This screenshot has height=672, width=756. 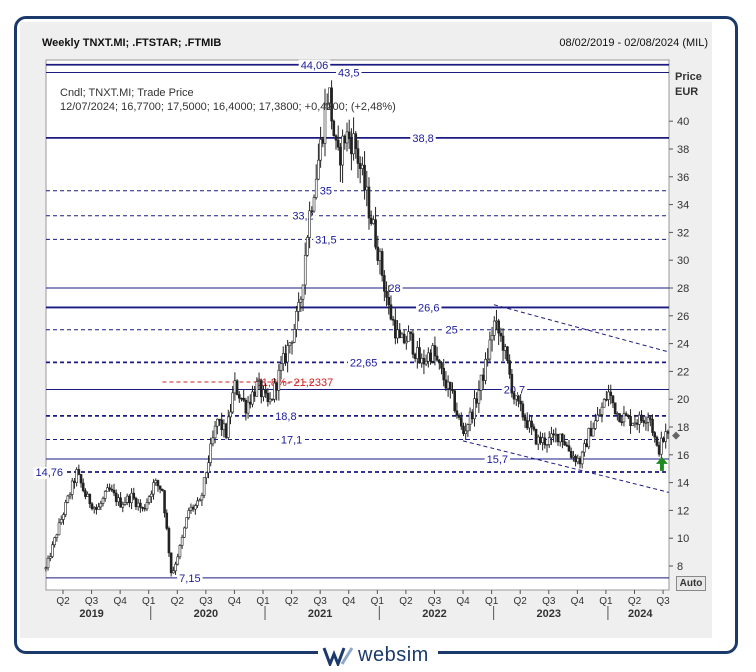 What do you see at coordinates (683, 484) in the screenshot?
I see `y-tick-label: 14` at bounding box center [683, 484].